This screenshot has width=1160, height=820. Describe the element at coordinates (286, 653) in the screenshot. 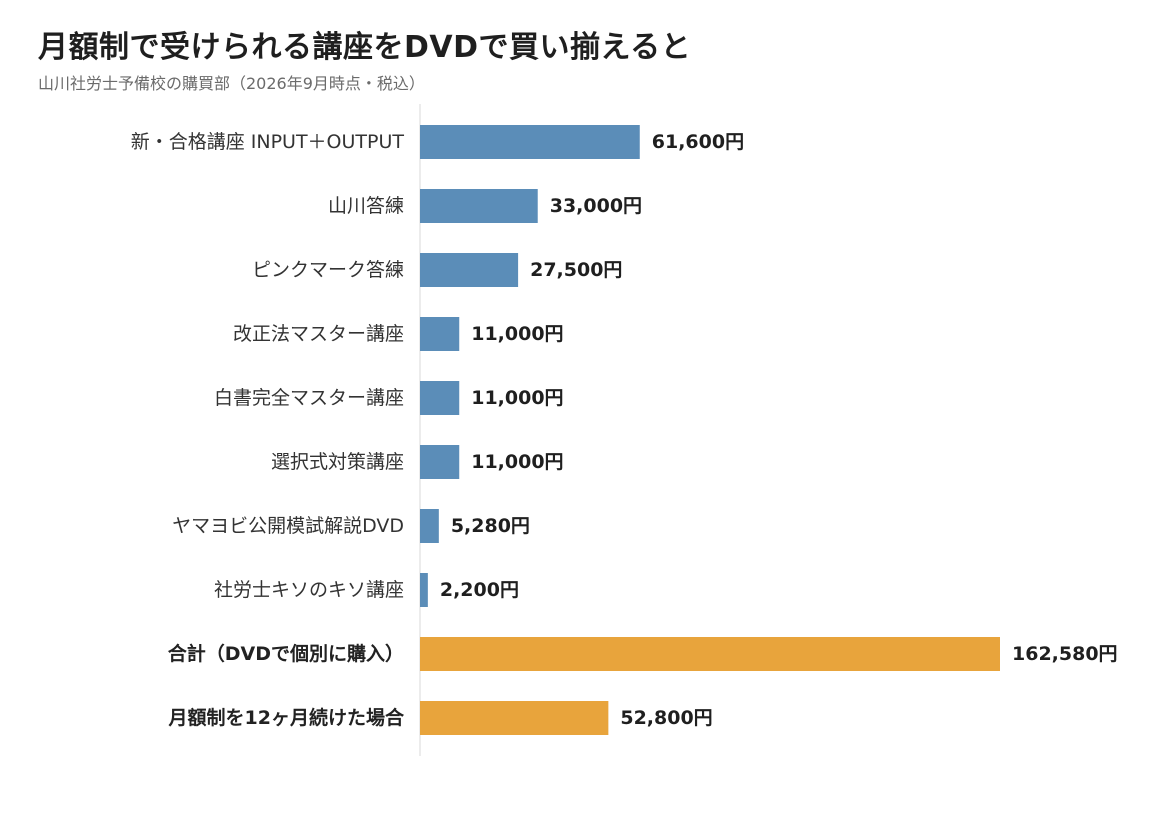

I see `category-label: 合計（DVDで個別に購入）` at that location.